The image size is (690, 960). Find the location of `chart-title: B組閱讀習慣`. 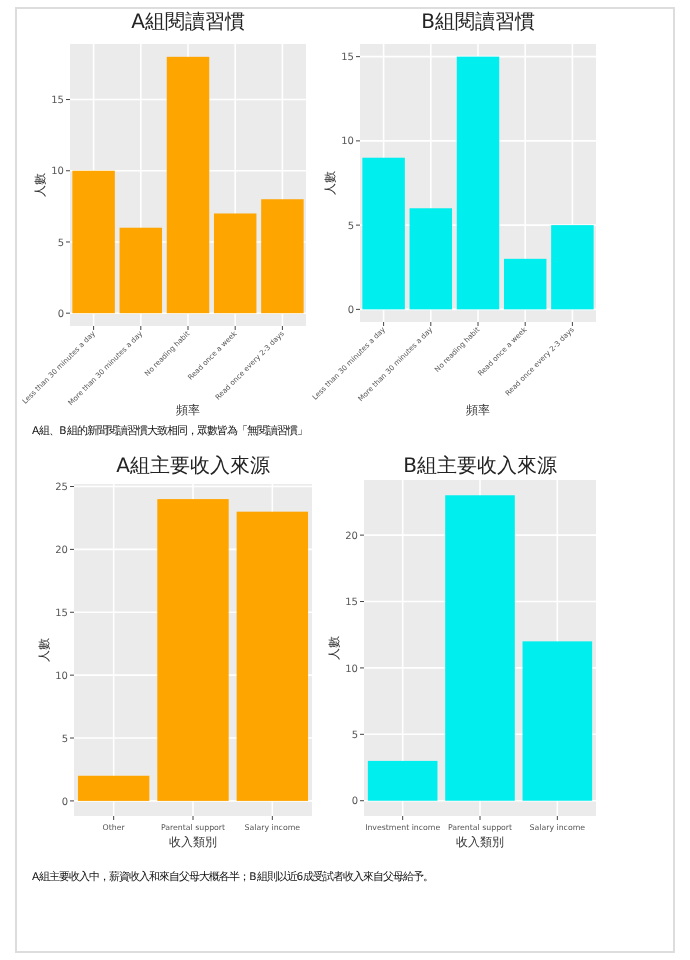

chart-title: B組閱讀習慣 is located at coordinates (478, 22).